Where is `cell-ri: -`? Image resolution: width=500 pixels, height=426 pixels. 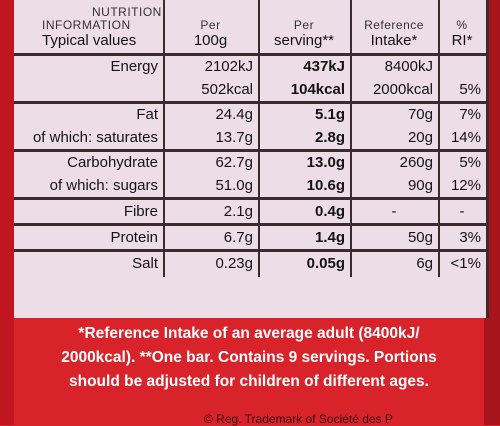 cell-ri: - is located at coordinates (394, 211).